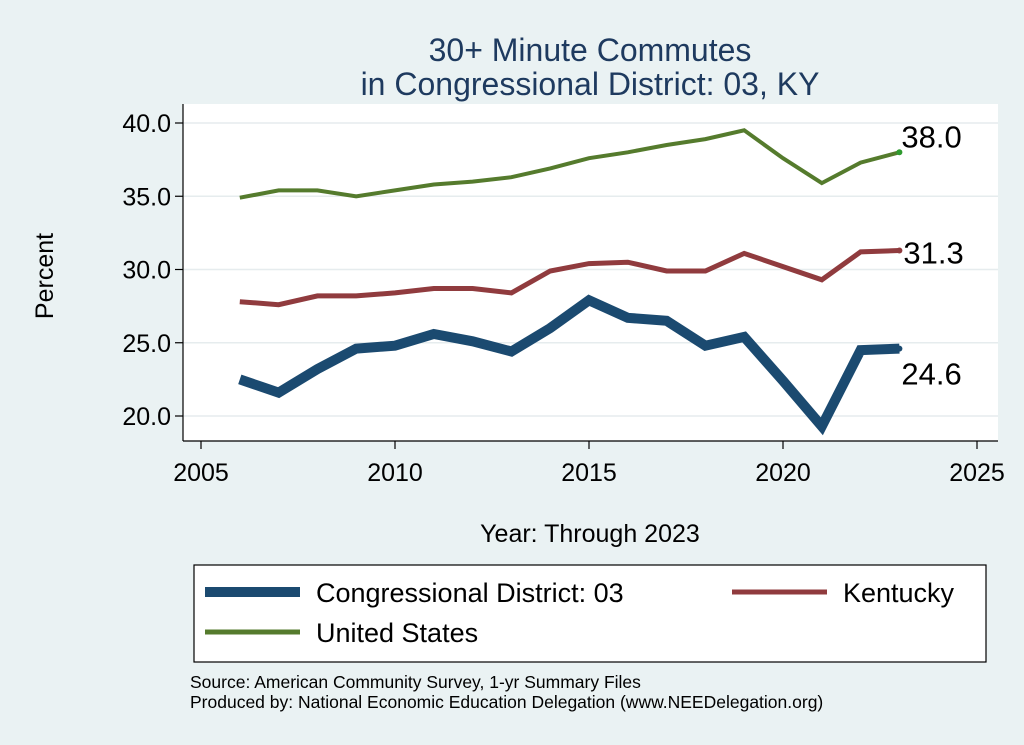 This screenshot has width=1024, height=745. I want to click on x-tick-label: 2025, so click(977, 473).